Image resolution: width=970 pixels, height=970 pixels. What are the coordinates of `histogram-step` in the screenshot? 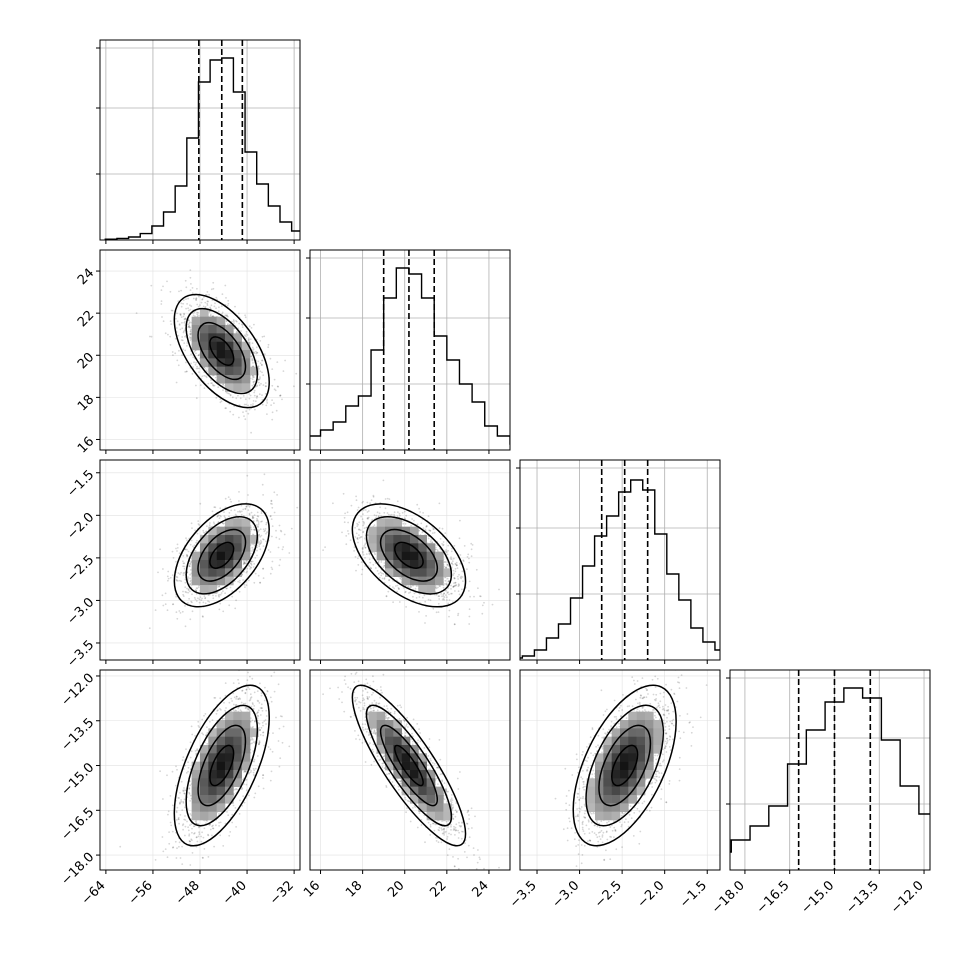 It's located at (830, 770).